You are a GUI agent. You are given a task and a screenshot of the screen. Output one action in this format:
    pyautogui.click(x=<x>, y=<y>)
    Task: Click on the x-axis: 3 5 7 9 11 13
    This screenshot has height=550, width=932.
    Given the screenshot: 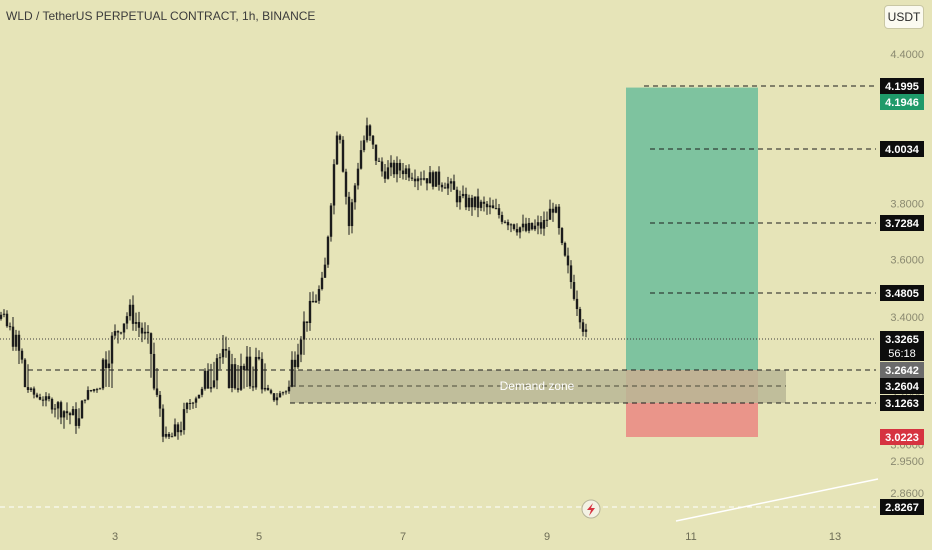 What is the action you would take?
    pyautogui.click(x=476, y=537)
    